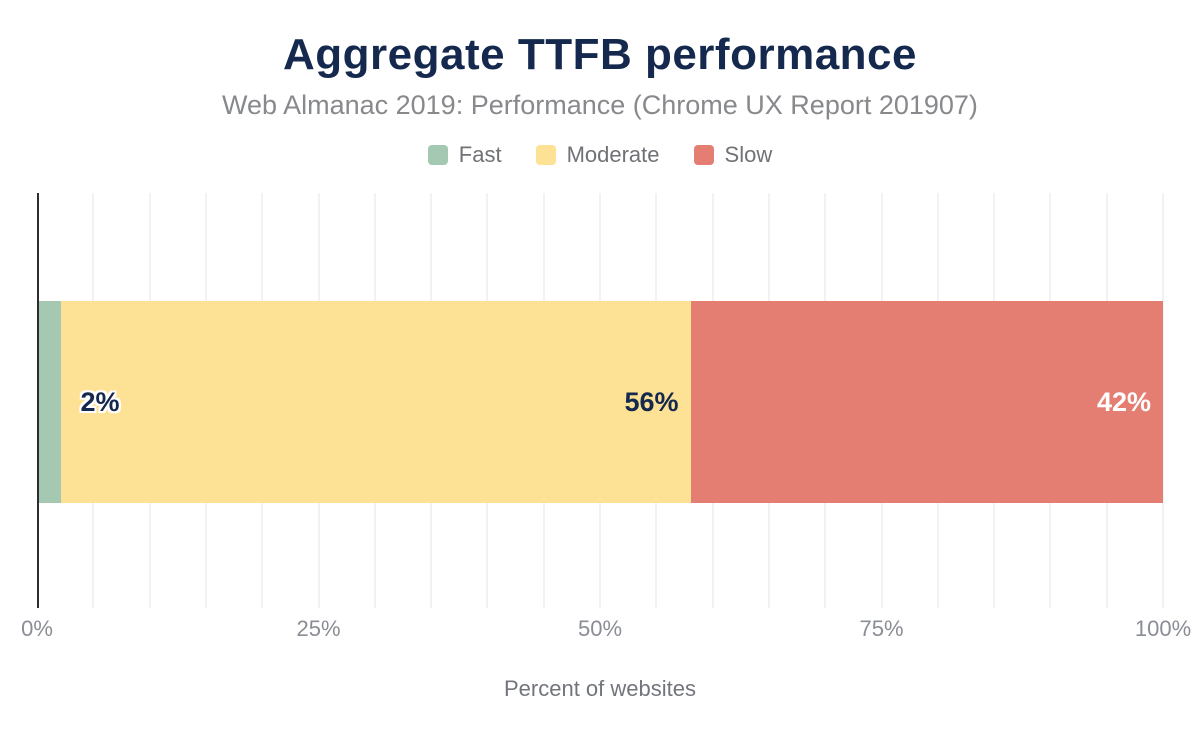 The width and height of the screenshot is (1200, 742). Describe the element at coordinates (1163, 628) in the screenshot. I see `x-tick-label: 100%` at that location.